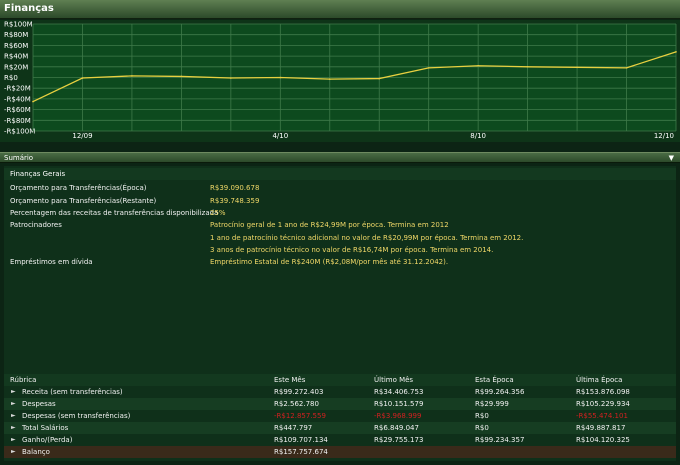 The image size is (680, 465). What do you see at coordinates (17, 89) in the screenshot?
I see `y-tick-label: -R$20M` at bounding box center [17, 89].